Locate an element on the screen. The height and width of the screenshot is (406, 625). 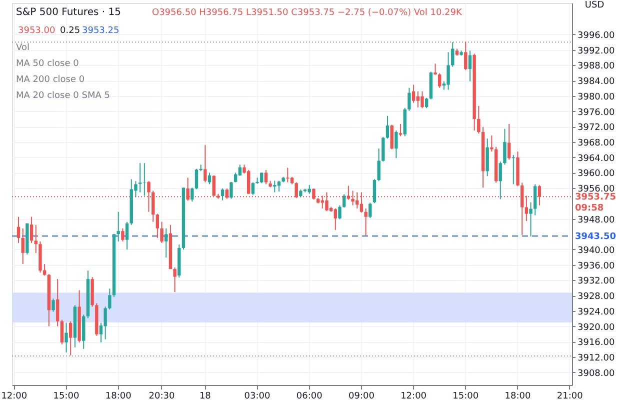
annotation: Vol is located at coordinates (23, 48).